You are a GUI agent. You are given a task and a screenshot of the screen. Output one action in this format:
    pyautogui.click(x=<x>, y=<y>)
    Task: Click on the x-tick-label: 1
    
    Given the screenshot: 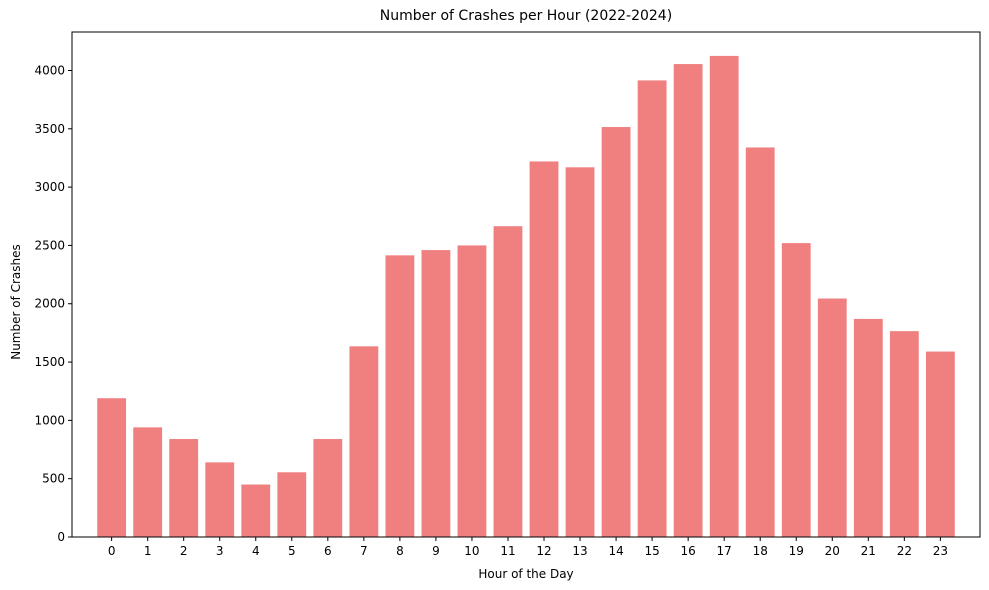 What is the action you would take?
    pyautogui.click(x=148, y=551)
    